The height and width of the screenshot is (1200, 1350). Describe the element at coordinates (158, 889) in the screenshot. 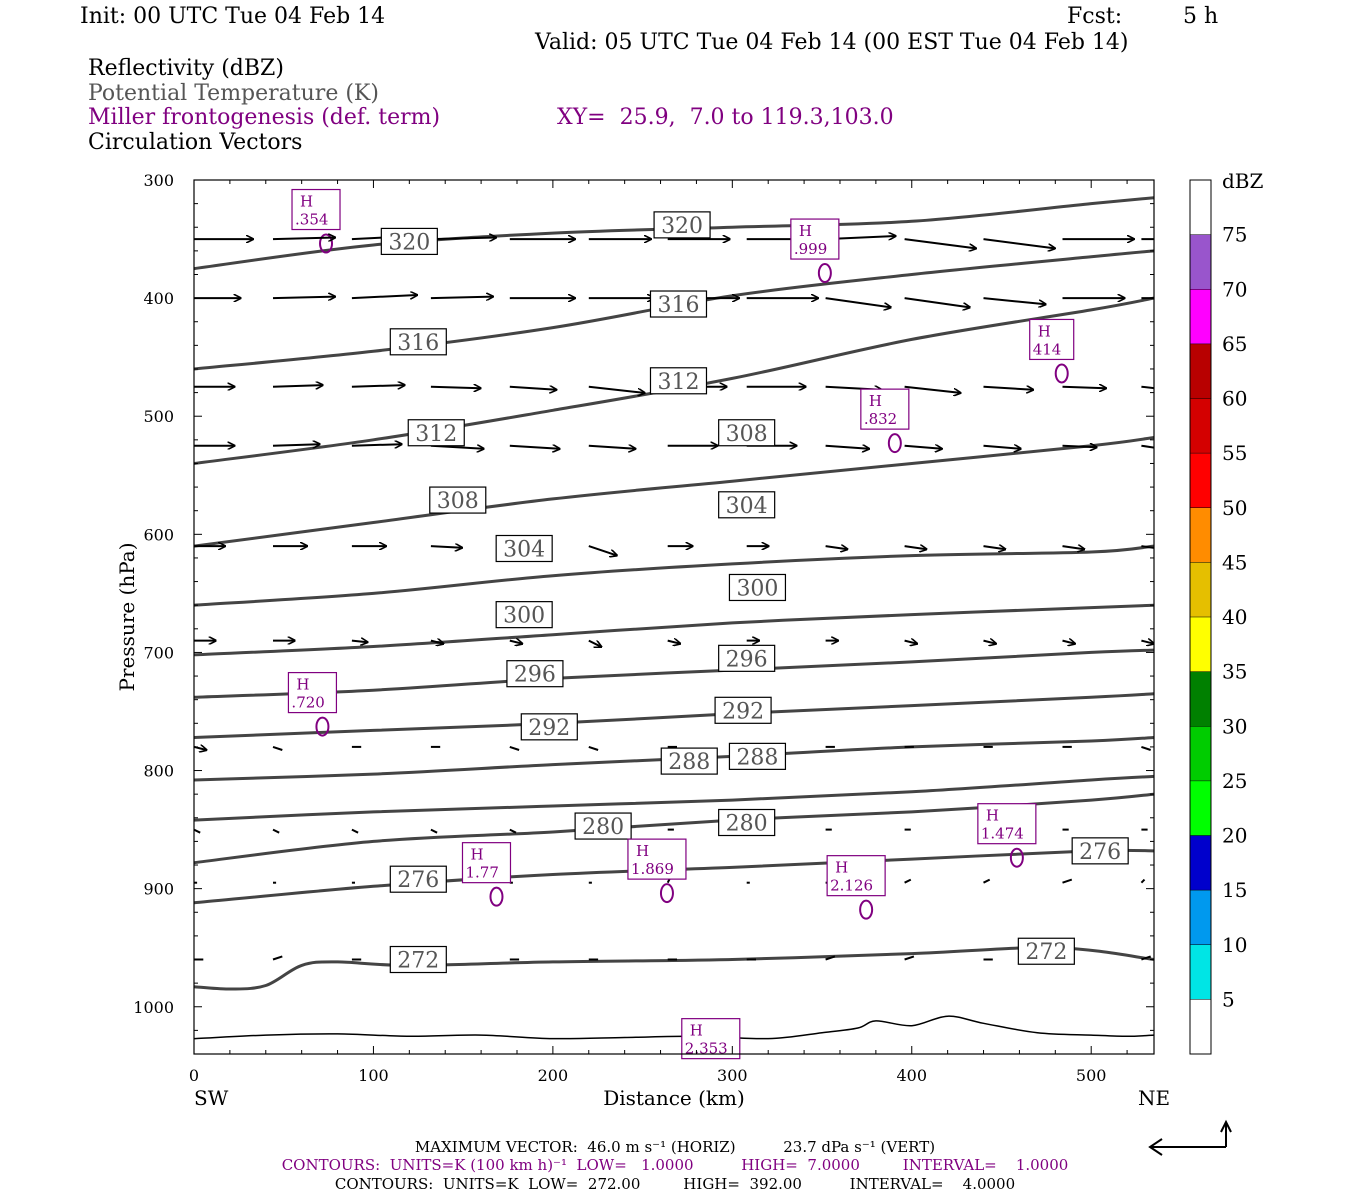

I see `y-tick-label: 900` at that location.